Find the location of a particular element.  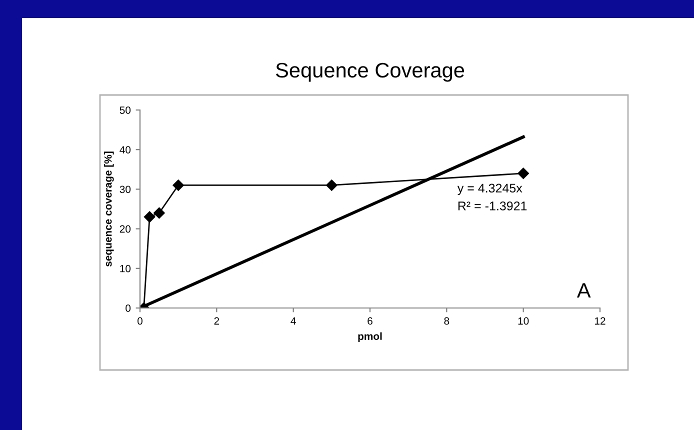

x-tick-label: 10 is located at coordinates (523, 321).